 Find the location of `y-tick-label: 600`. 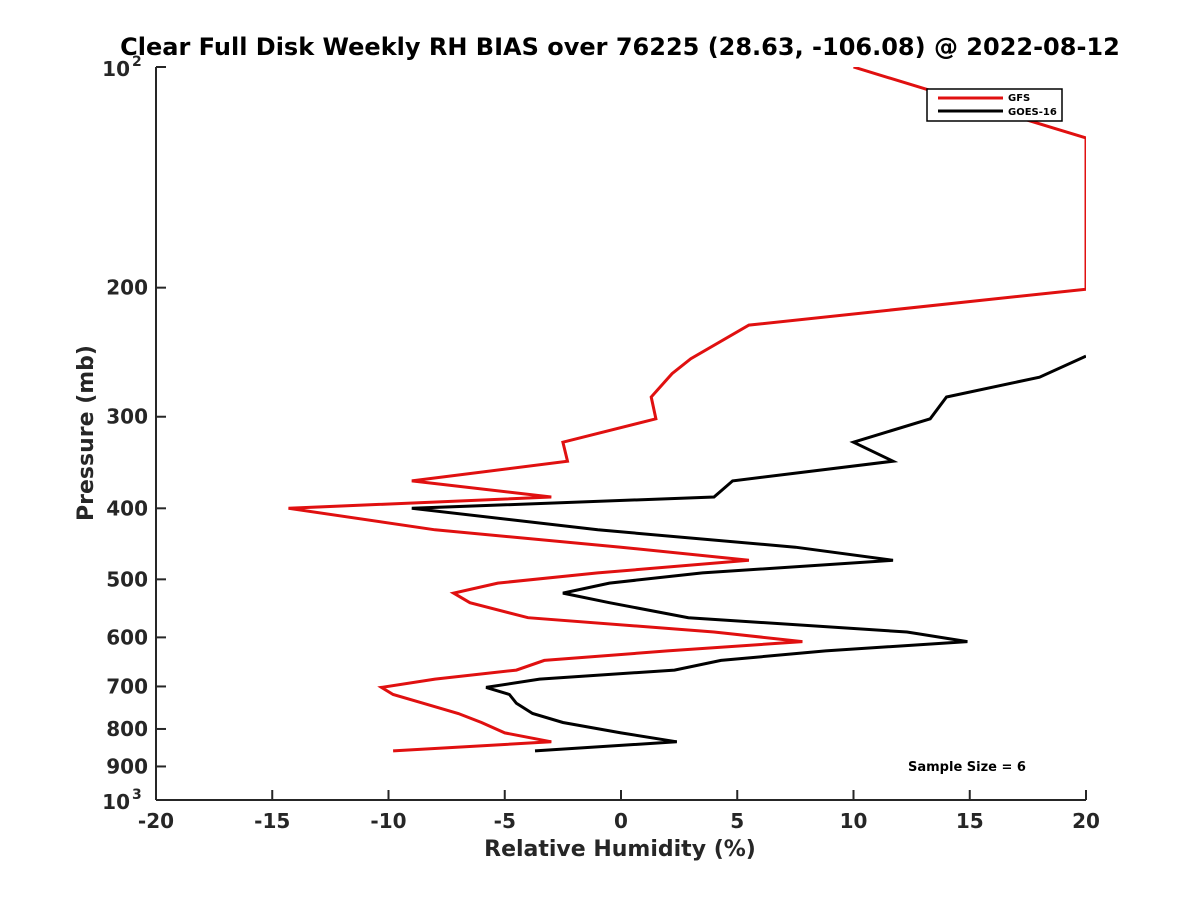

y-tick-label: 600 is located at coordinates (127, 637).